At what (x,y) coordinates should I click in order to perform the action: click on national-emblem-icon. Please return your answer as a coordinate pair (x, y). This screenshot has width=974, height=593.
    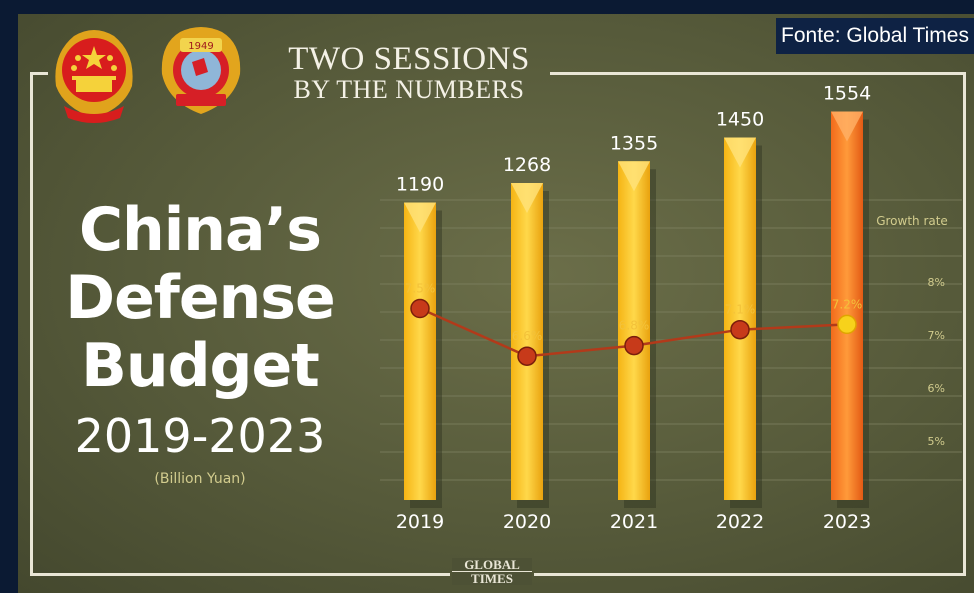
    Looking at the image, I should click on (94, 76).